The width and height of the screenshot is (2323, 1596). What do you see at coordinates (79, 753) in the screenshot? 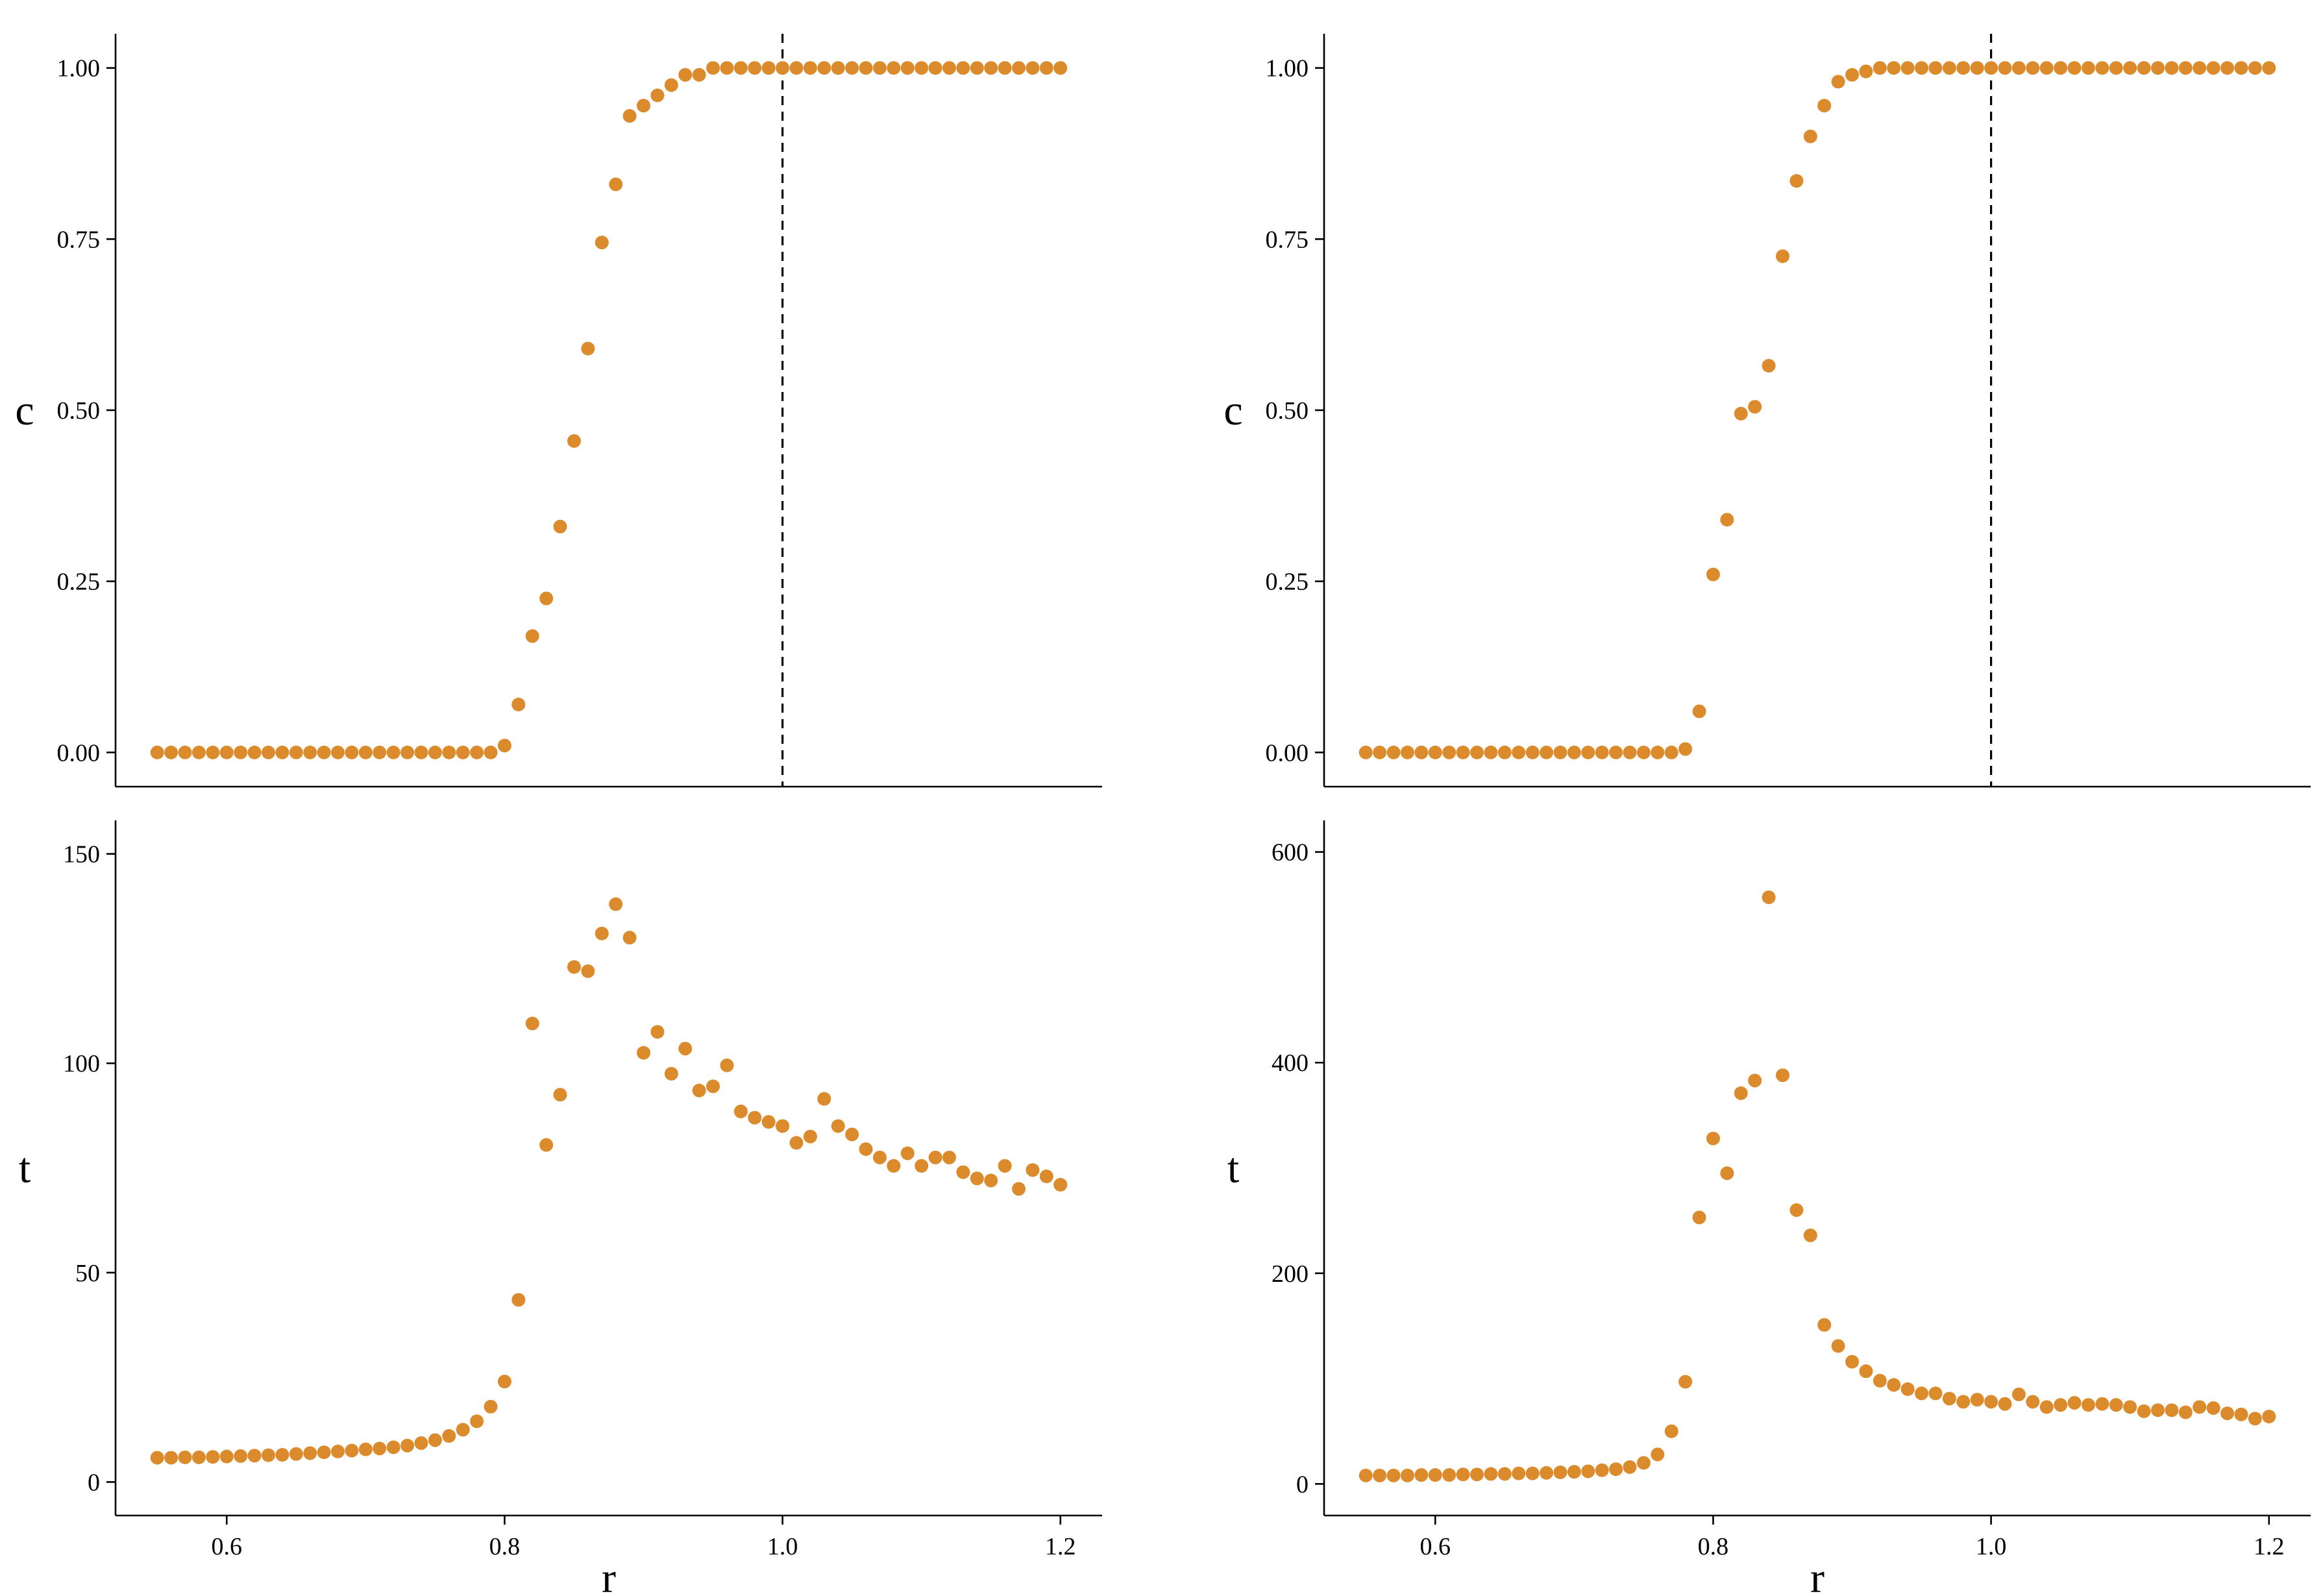
I see `y-tick-label: 0.00` at bounding box center [79, 753].